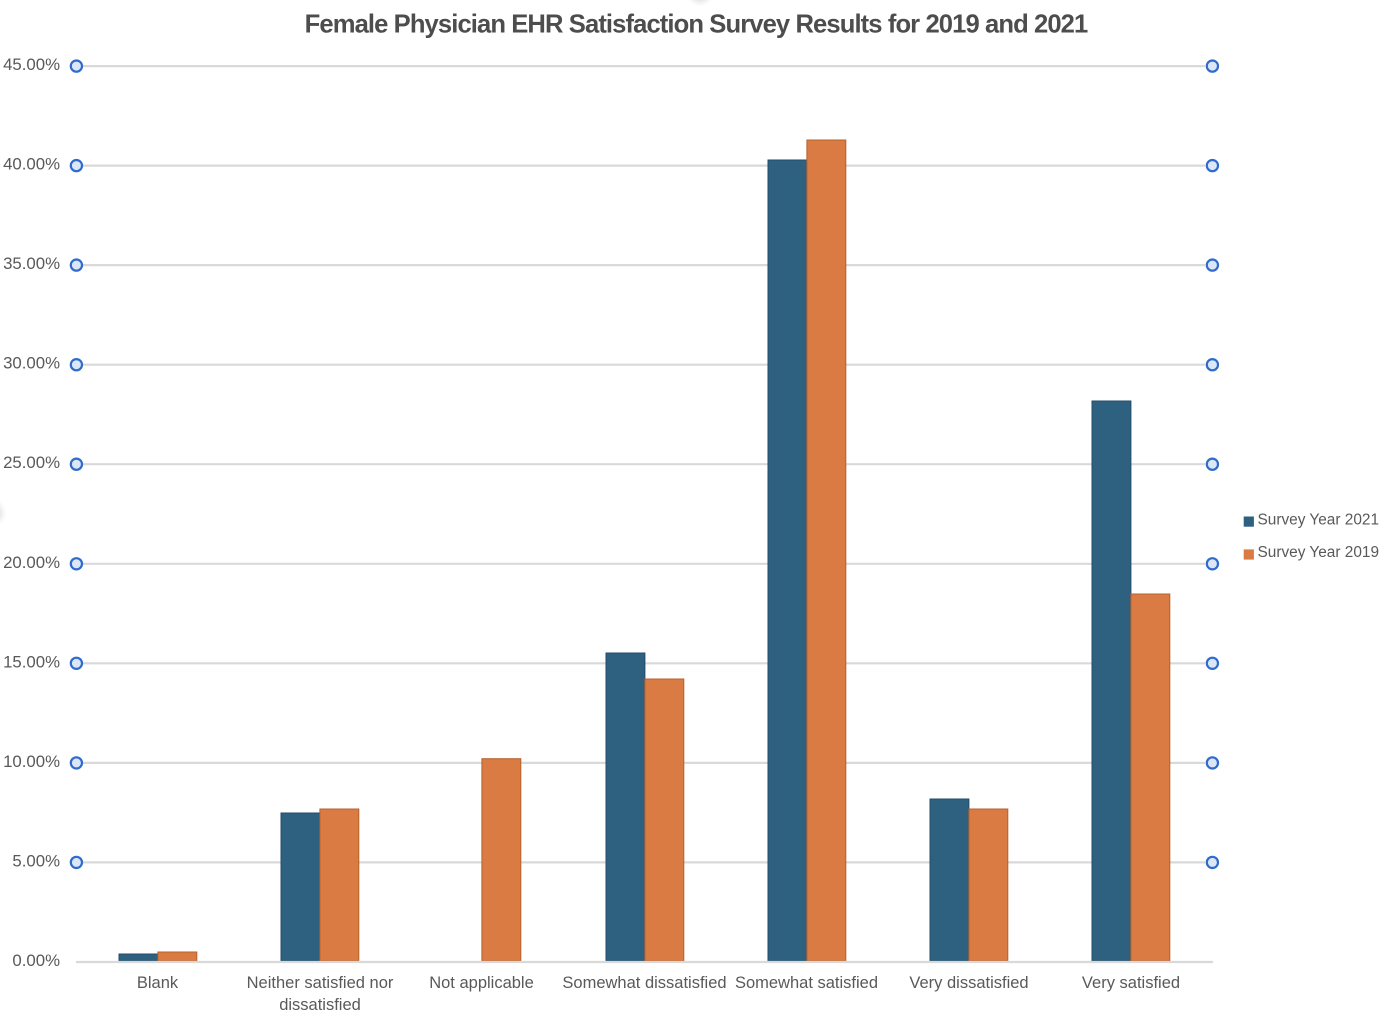 This screenshot has height=1024, width=1396. I want to click on svg-text: Somewhat dissatisfied, so click(644, 983).